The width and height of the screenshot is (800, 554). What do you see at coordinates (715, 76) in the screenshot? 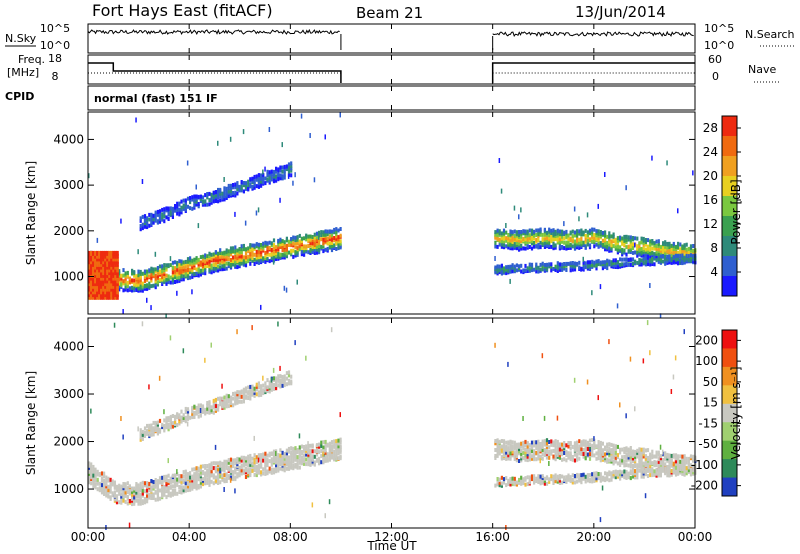
I see `nave-tick-bottom: 0` at bounding box center [715, 76].